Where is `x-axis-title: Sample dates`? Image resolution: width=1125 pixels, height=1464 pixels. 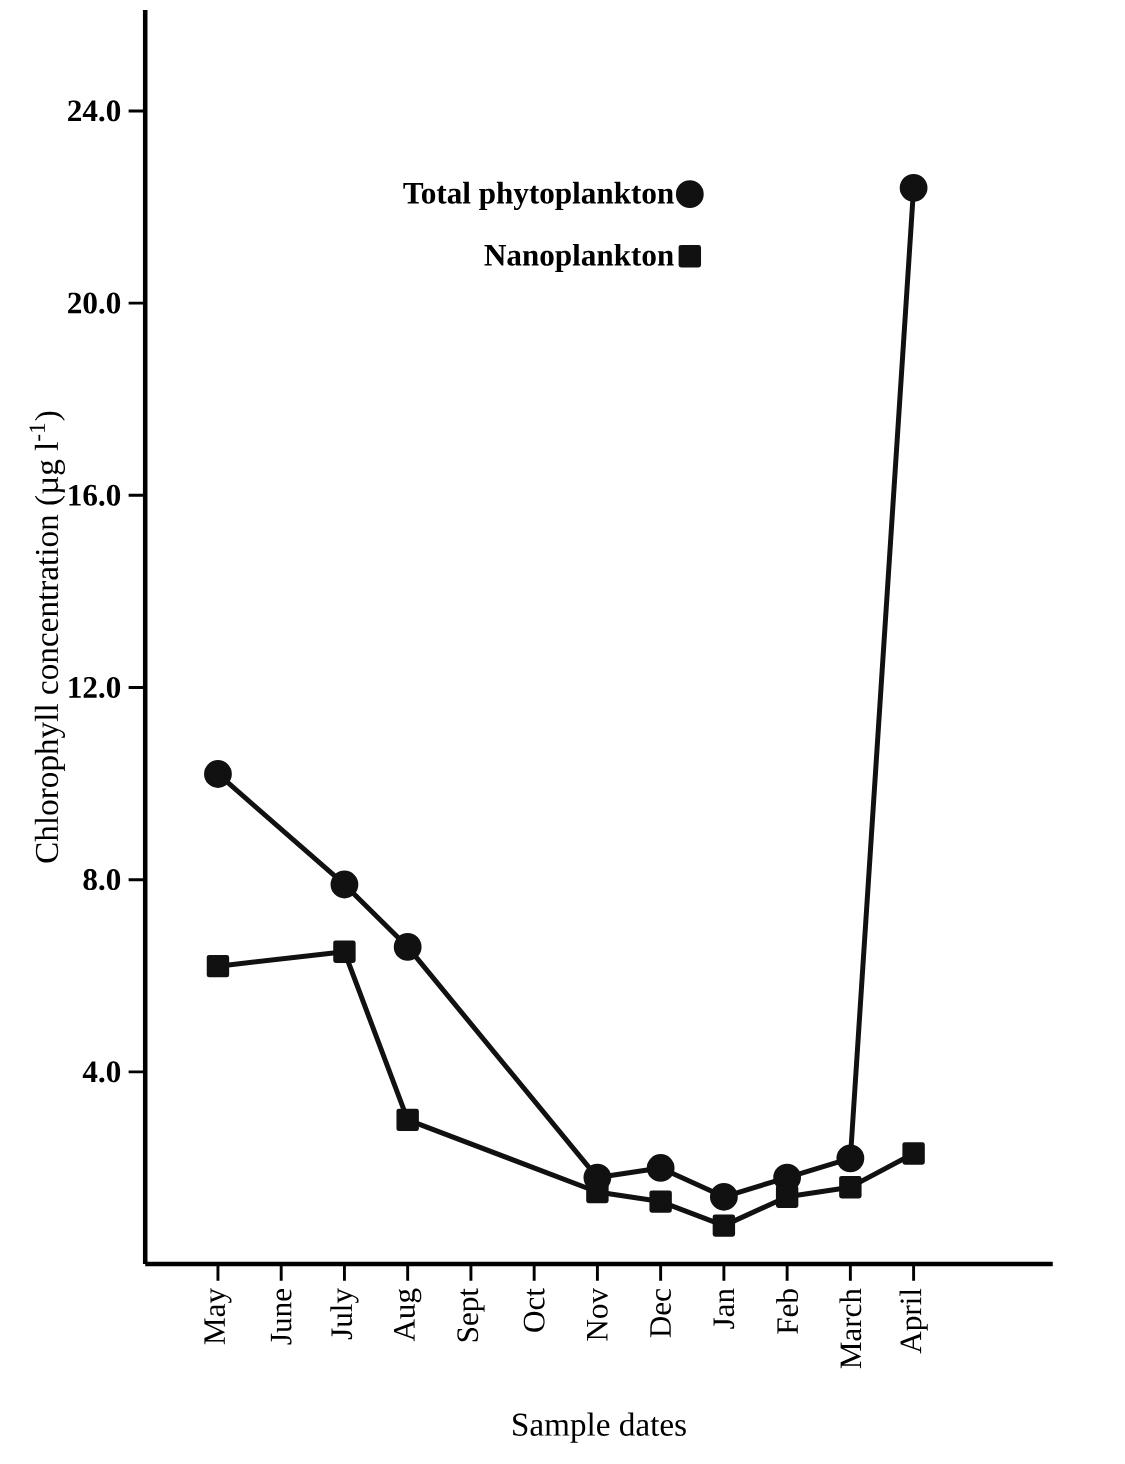 x-axis-title: Sample dates is located at coordinates (599, 1427).